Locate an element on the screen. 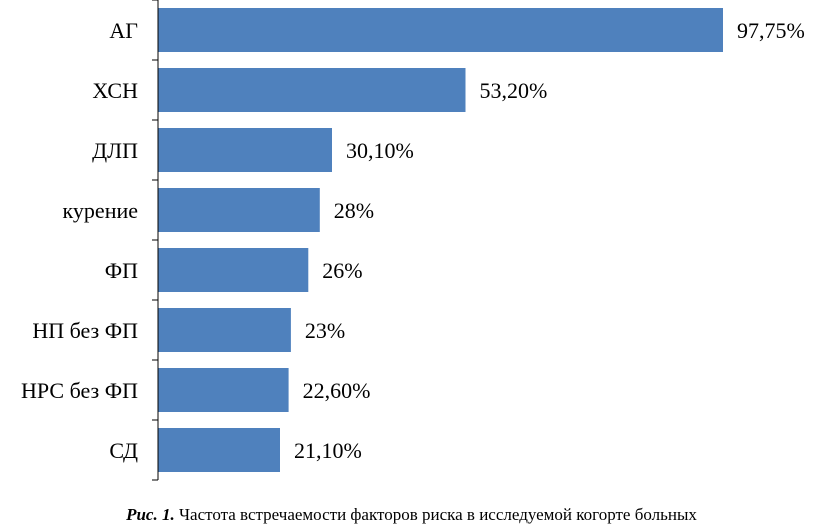 Image resolution: width=823 pixels, height=527 pixels. category-label-6: НП без ФП is located at coordinates (85, 330).